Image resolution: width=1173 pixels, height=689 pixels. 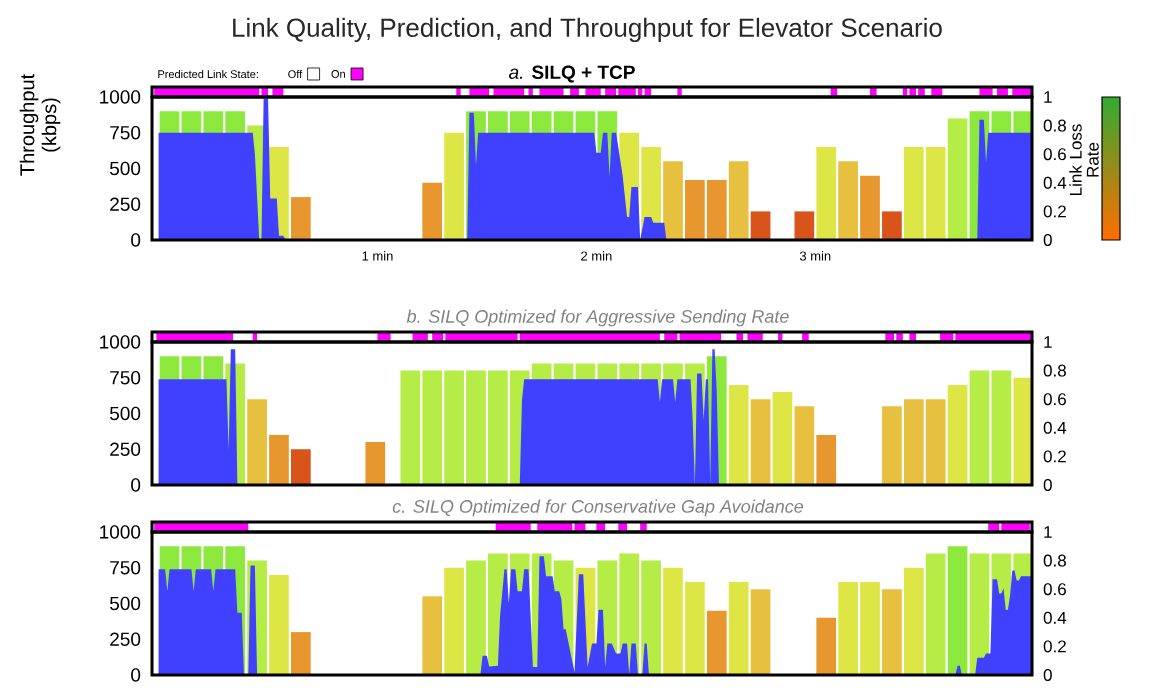 I want to click on x-tick-label: 2 min, so click(x=596, y=256).